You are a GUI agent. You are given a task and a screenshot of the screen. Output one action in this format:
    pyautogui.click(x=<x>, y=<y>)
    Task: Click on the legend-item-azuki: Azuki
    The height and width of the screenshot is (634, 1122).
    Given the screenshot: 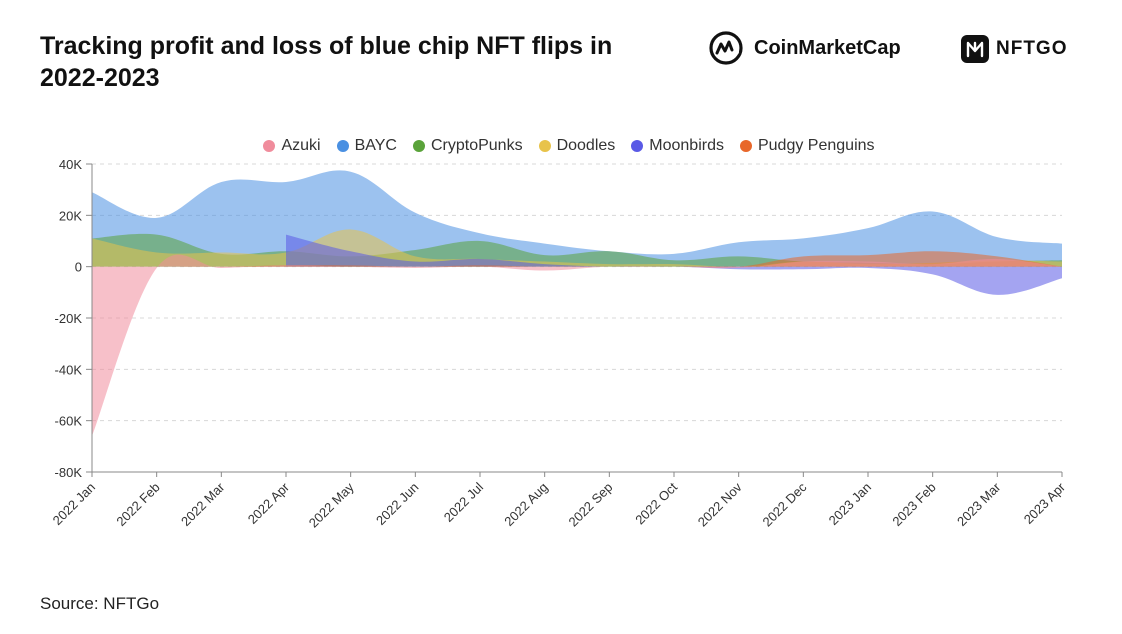 What is the action you would take?
    pyautogui.click(x=292, y=146)
    